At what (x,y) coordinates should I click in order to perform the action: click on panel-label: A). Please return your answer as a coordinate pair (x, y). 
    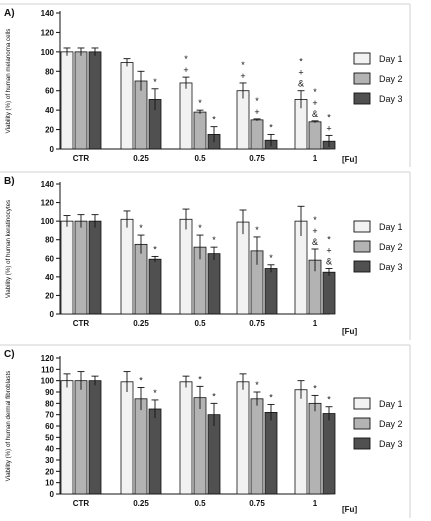
    Looking at the image, I should click on (9, 13).